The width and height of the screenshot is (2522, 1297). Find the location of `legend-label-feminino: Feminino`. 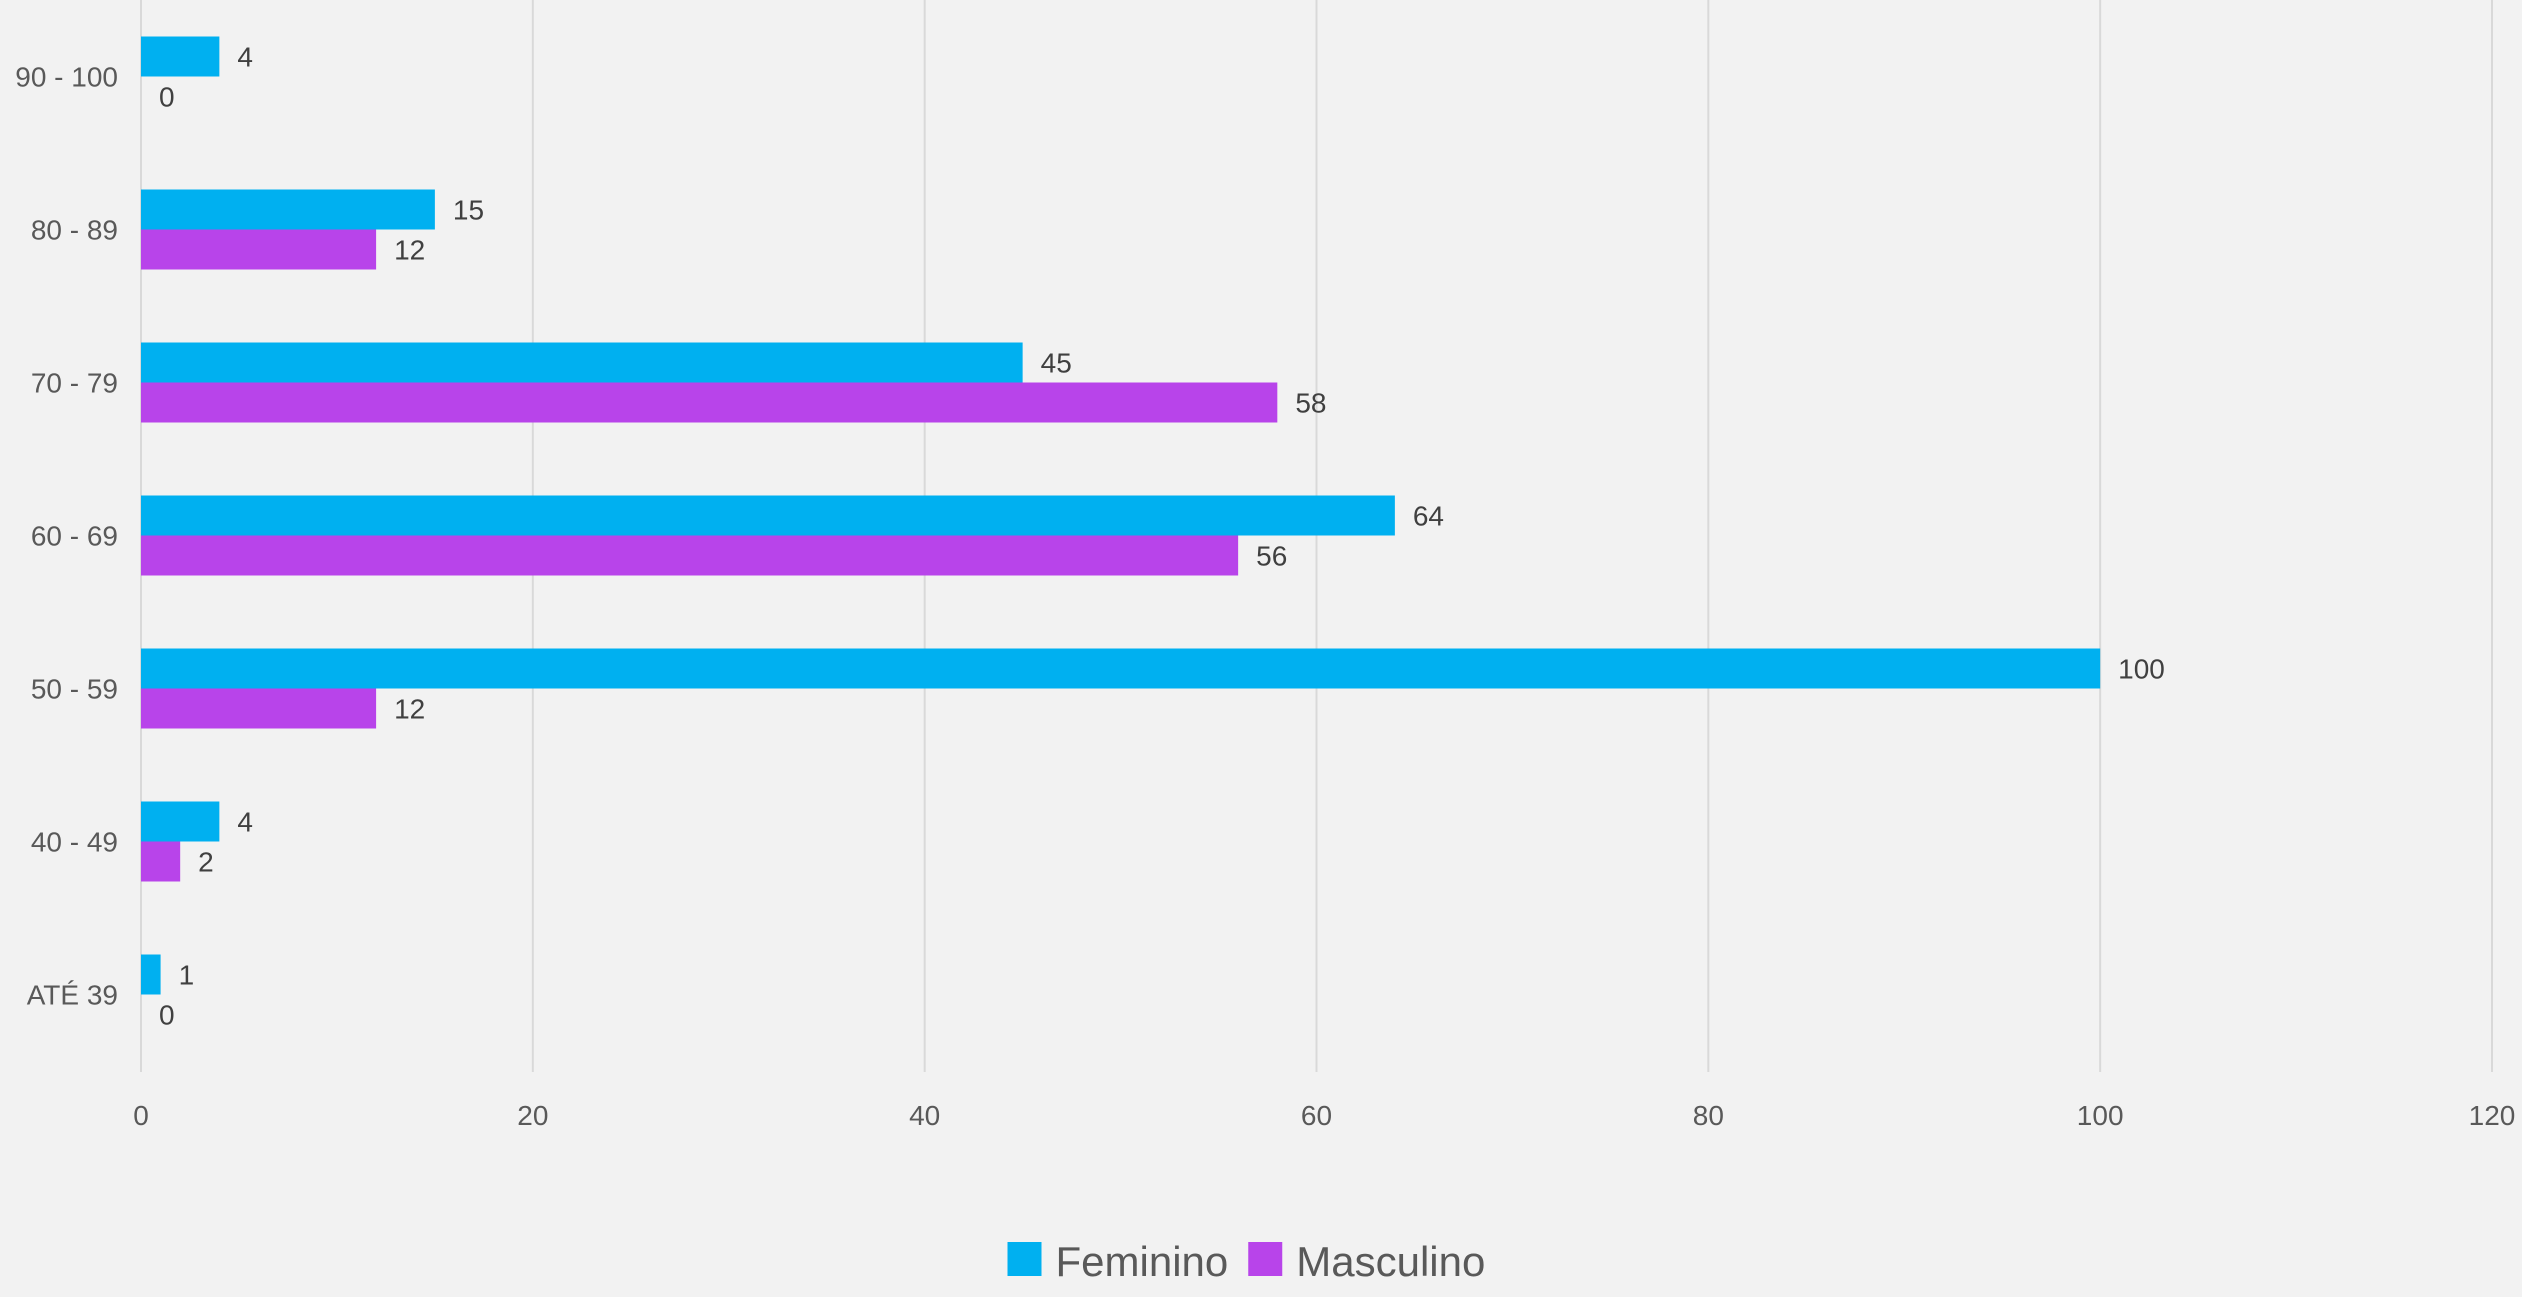

legend-label-feminino: Feminino is located at coordinates (1142, 1261).